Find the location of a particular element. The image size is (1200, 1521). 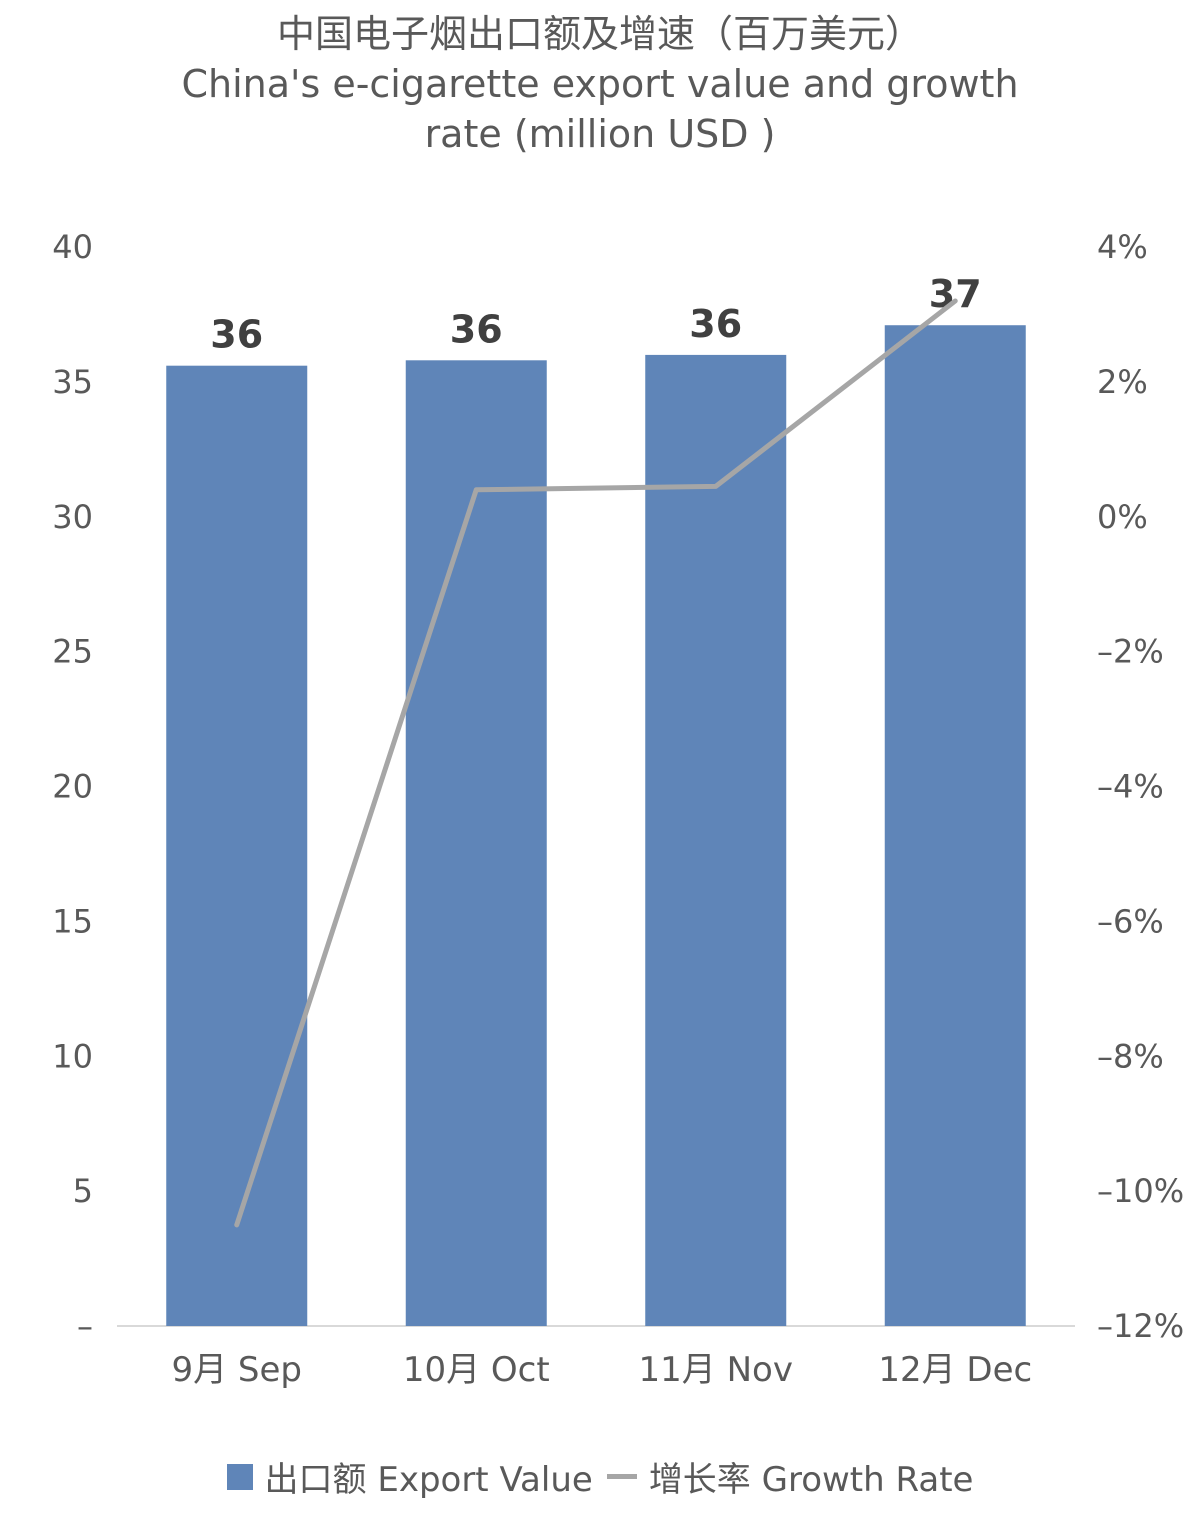

bar-data-label: 37 is located at coordinates (955, 294).